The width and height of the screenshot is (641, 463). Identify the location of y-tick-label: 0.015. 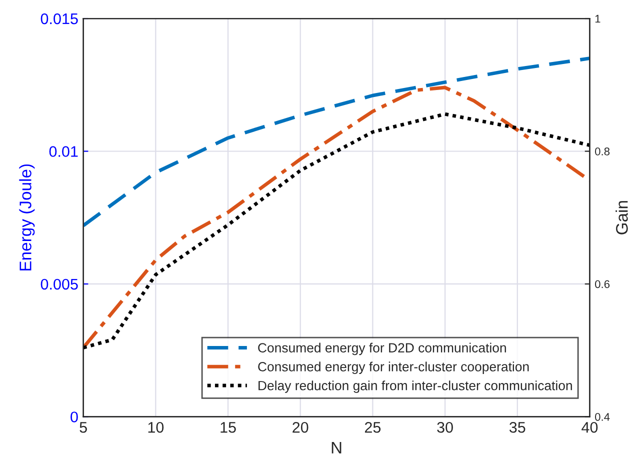
(59, 18).